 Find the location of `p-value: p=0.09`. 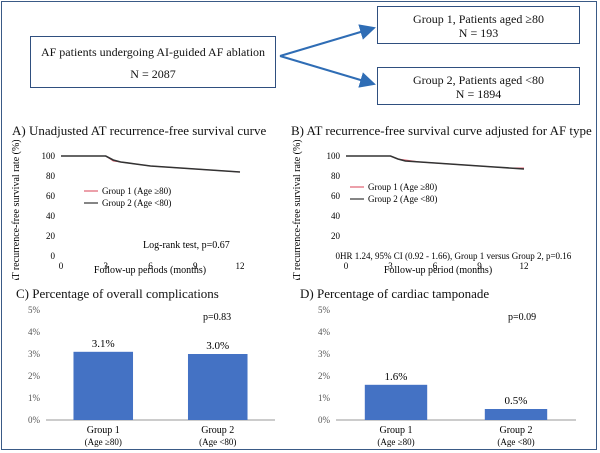

p-value: p=0.09 is located at coordinates (522, 317).